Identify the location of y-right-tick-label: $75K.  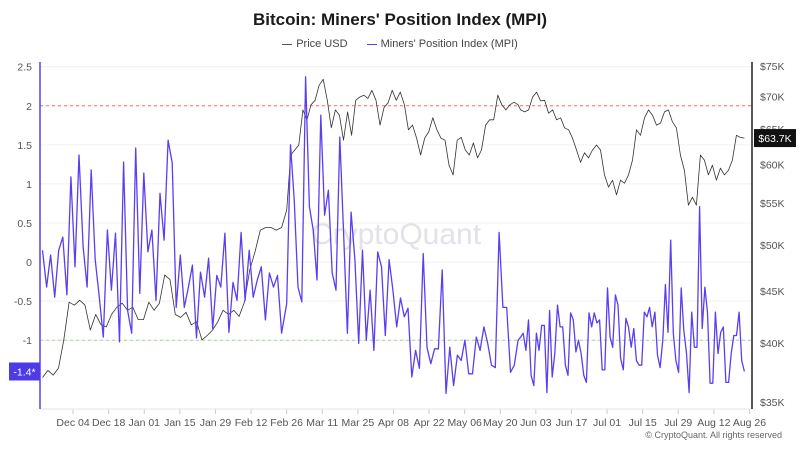
(772, 67).